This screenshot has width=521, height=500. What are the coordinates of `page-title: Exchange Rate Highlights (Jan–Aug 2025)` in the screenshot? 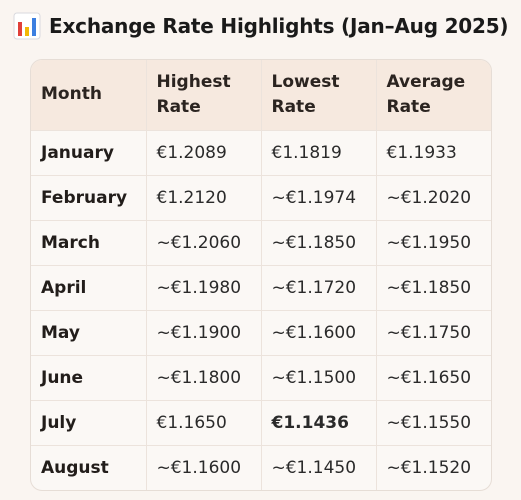 It's located at (279, 26).